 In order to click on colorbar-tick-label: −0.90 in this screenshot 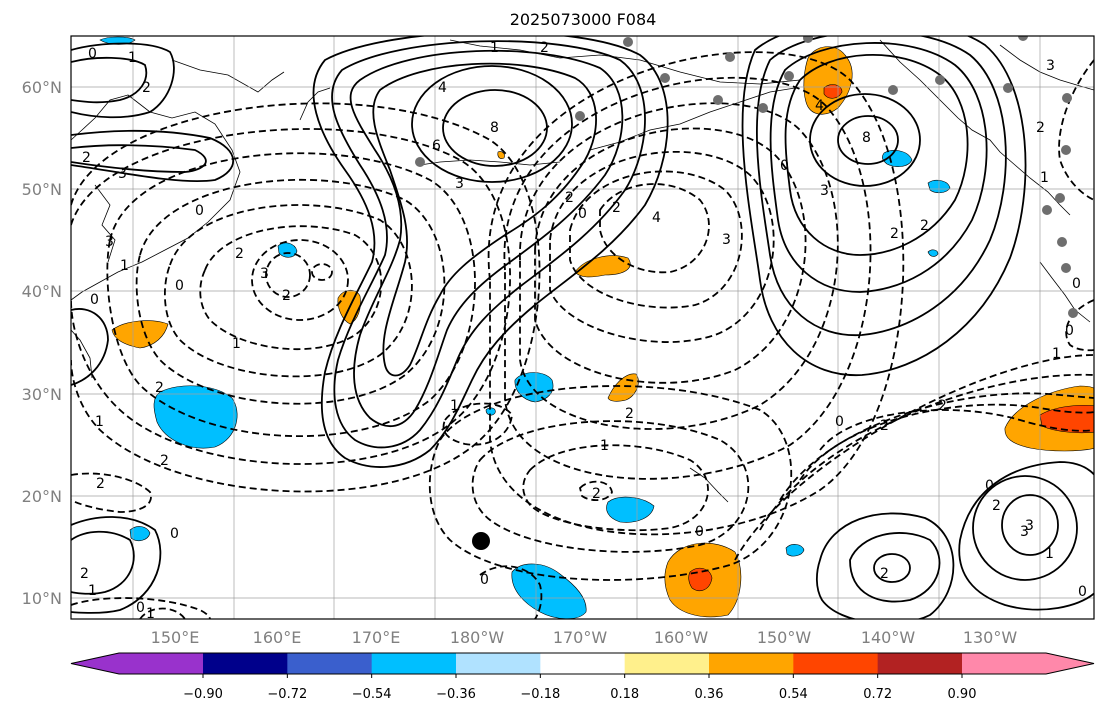, I will do `click(203, 694)`.